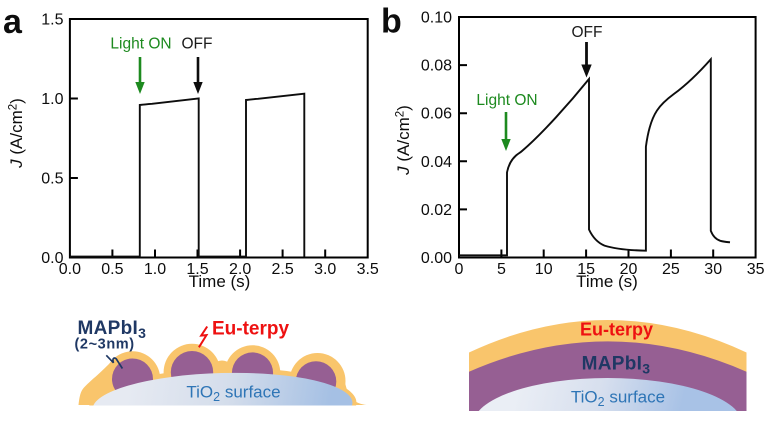 The height and width of the screenshot is (421, 769). Describe the element at coordinates (436, 114) in the screenshot. I see `svg-text: 0.06` at that location.